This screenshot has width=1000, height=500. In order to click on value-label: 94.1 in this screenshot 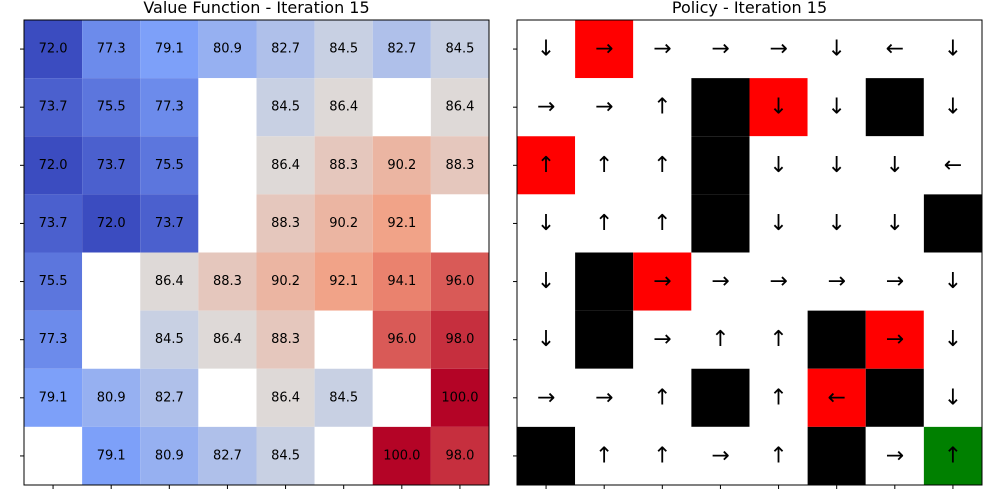, I will do `click(401, 281)`.